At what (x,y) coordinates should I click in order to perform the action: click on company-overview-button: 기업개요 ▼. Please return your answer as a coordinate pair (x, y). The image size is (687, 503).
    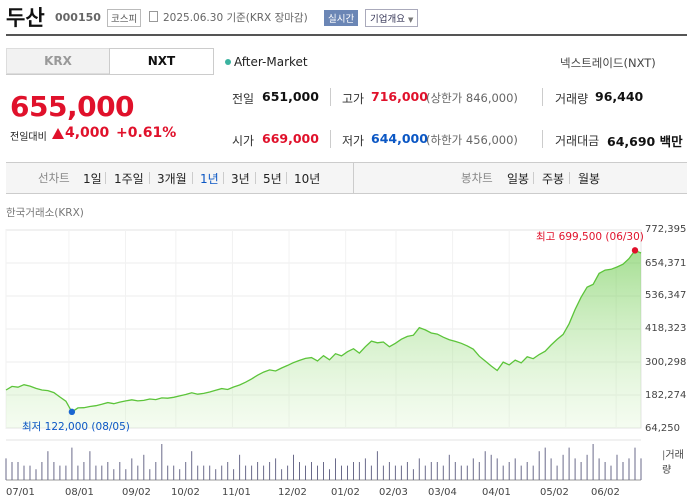
    Looking at the image, I should click on (392, 18).